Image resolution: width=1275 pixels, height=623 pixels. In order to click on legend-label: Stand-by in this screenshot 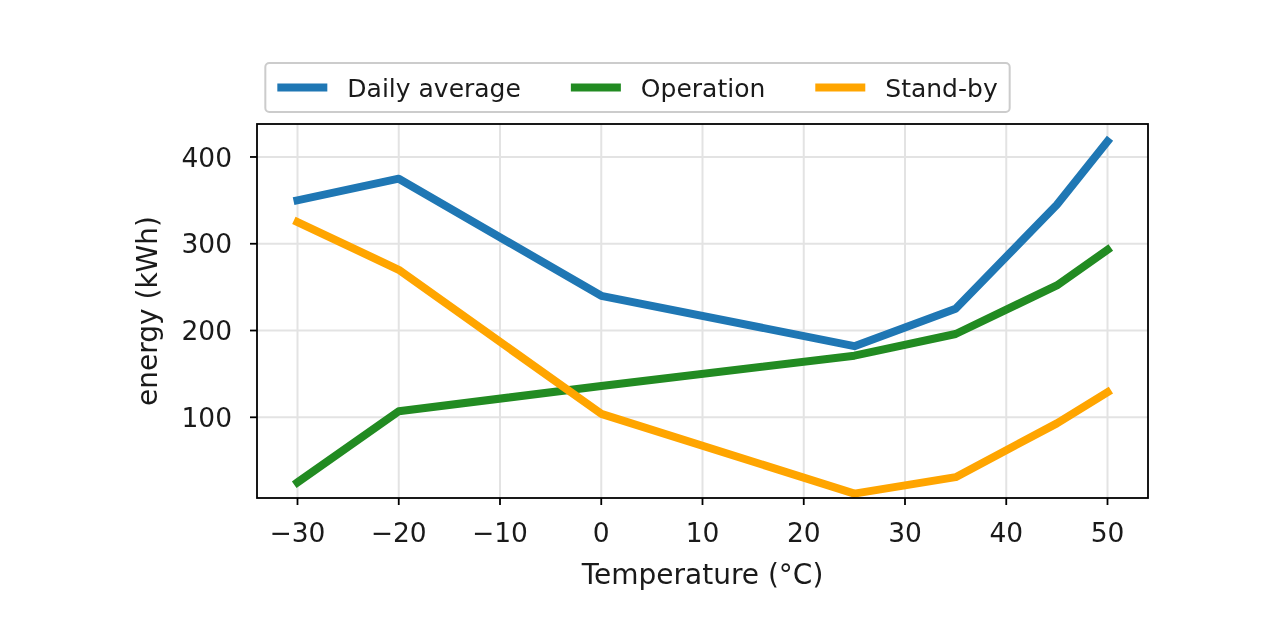, I will do `click(941, 88)`.